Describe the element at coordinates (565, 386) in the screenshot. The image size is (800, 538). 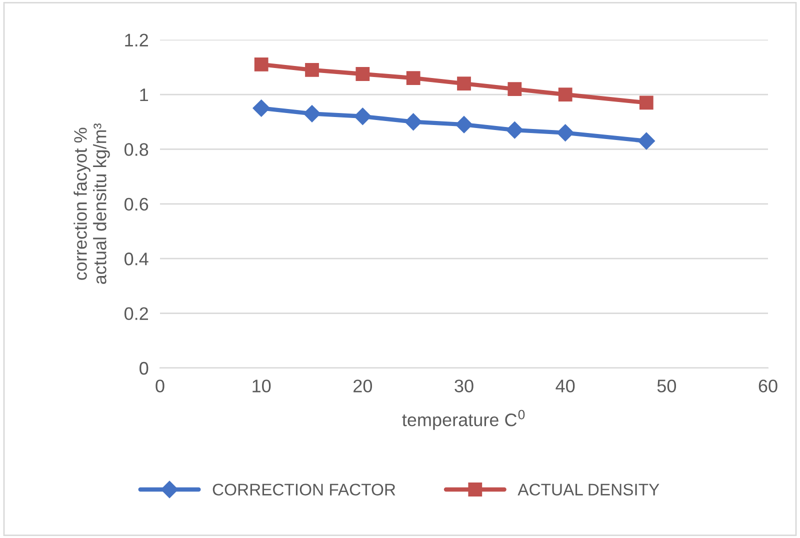
I see `x-tick-label: 40` at that location.